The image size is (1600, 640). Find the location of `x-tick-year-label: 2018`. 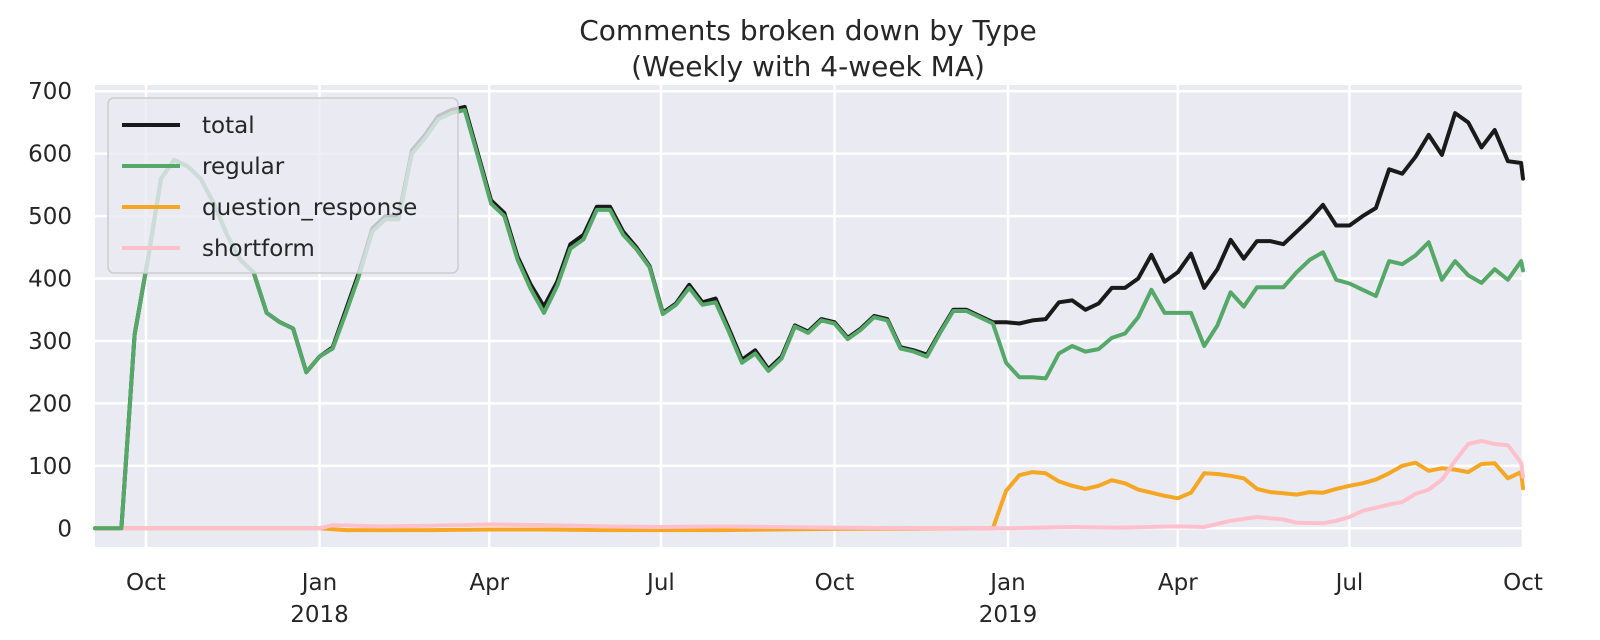

x-tick-year-label: 2018 is located at coordinates (319, 615).